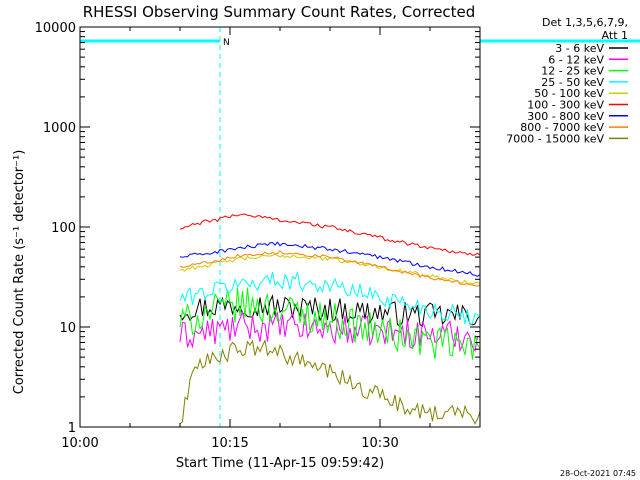 The height and width of the screenshot is (480, 640). I want to click on legend-label-2: 12 - 25 keV, so click(572, 71).